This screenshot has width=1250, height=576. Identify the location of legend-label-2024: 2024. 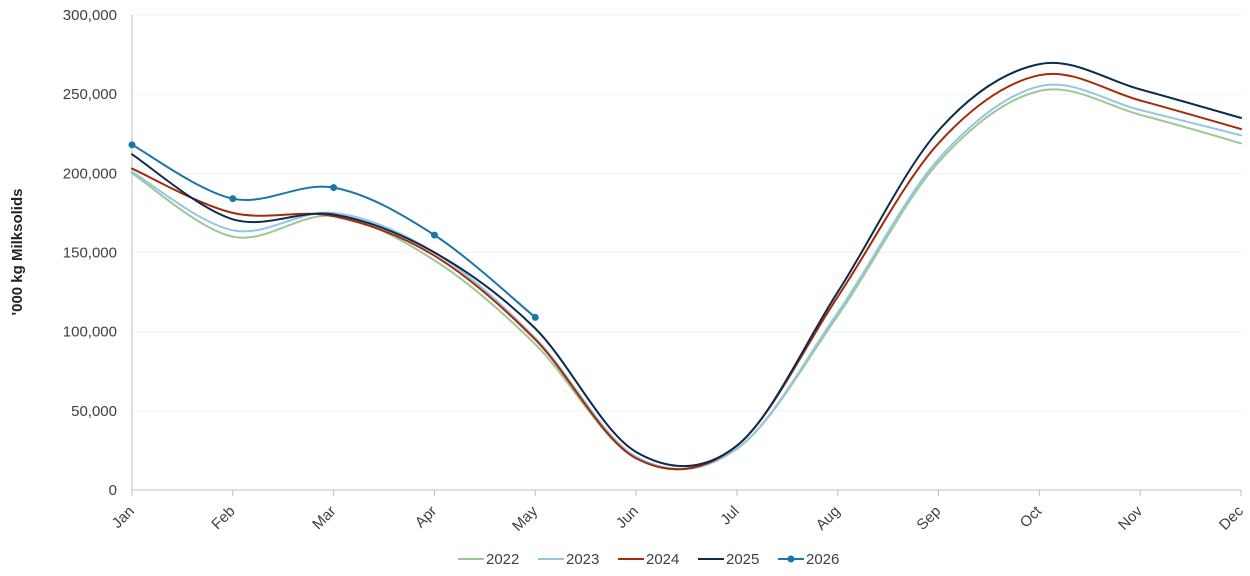
(662, 559).